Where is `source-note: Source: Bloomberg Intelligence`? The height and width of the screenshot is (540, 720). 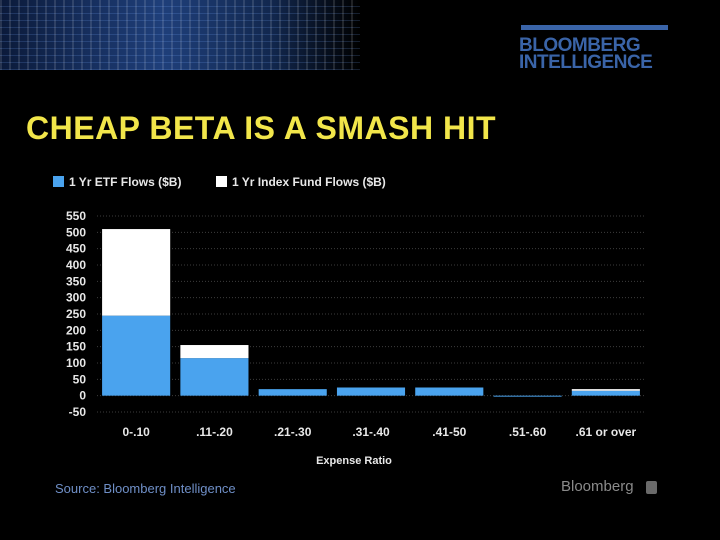 source-note: Source: Bloomberg Intelligence is located at coordinates (145, 488).